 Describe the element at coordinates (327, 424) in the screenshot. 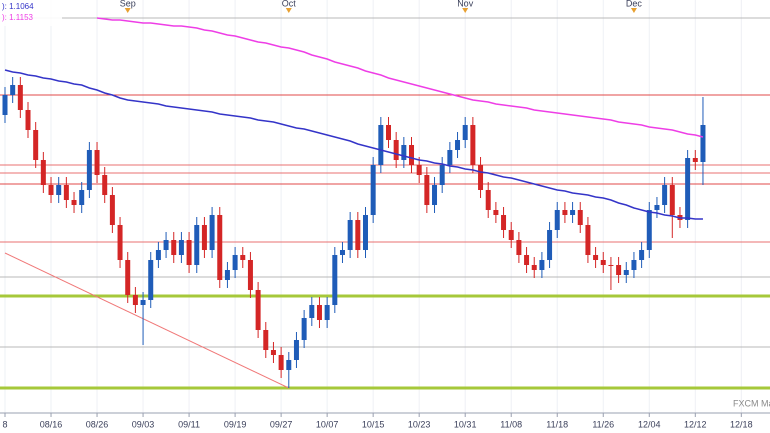

I see `x-tick-label: 10/07` at that location.